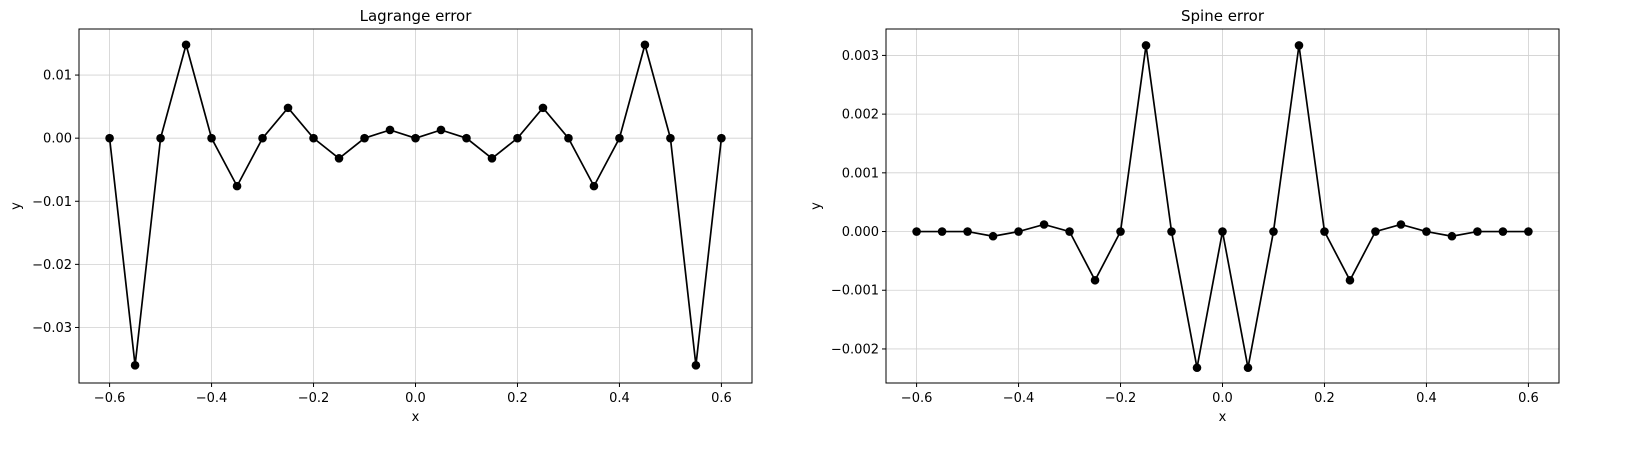 The height and width of the screenshot is (453, 1641). I want to click on y-tick-label: 0.01, so click(57, 76).